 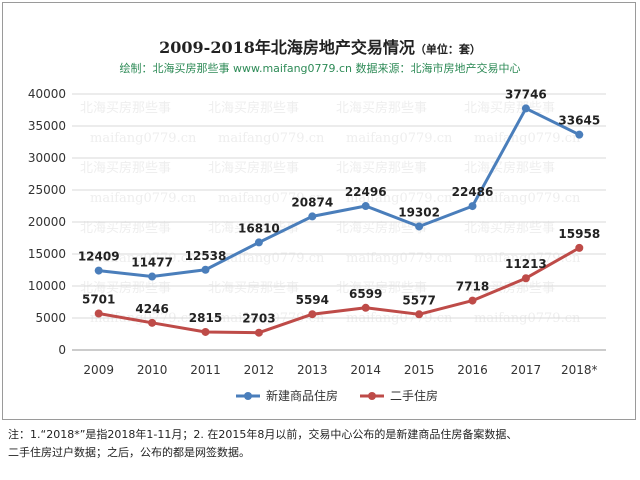 I want to click on data-label: 16810, so click(x=259, y=228).